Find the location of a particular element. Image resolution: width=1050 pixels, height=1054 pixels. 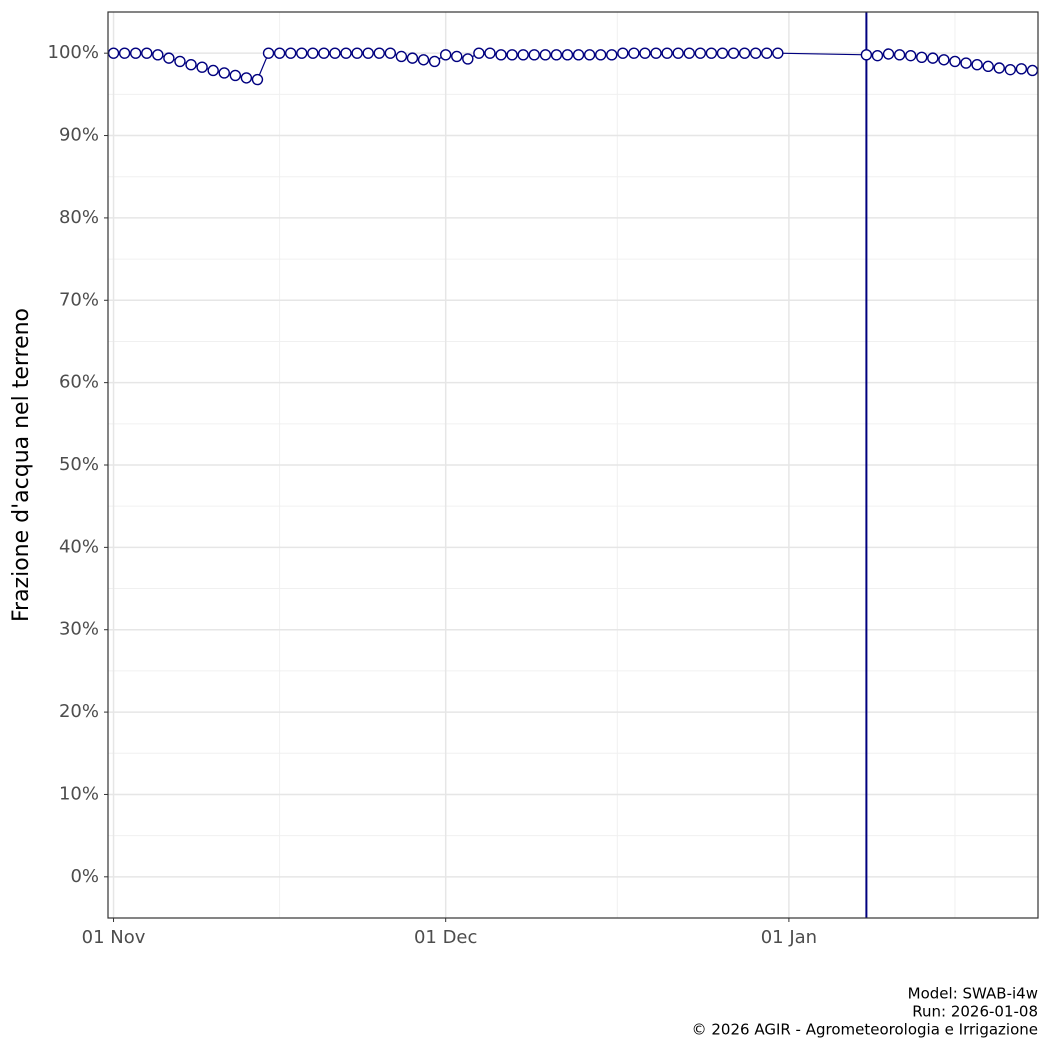

caption: Run: 2026-01-08 is located at coordinates (975, 1012).